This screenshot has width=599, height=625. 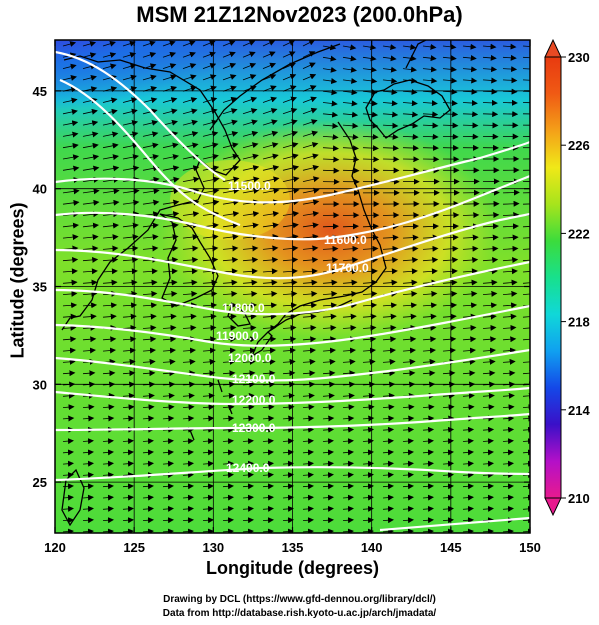 I want to click on contour-line, so click(x=292, y=288).